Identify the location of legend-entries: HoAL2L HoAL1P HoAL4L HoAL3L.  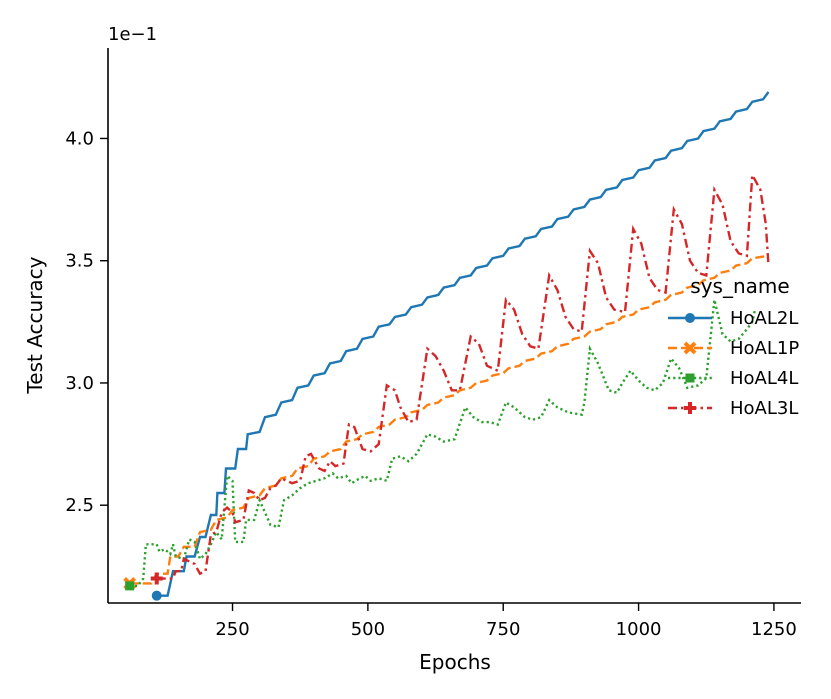
(733, 363).